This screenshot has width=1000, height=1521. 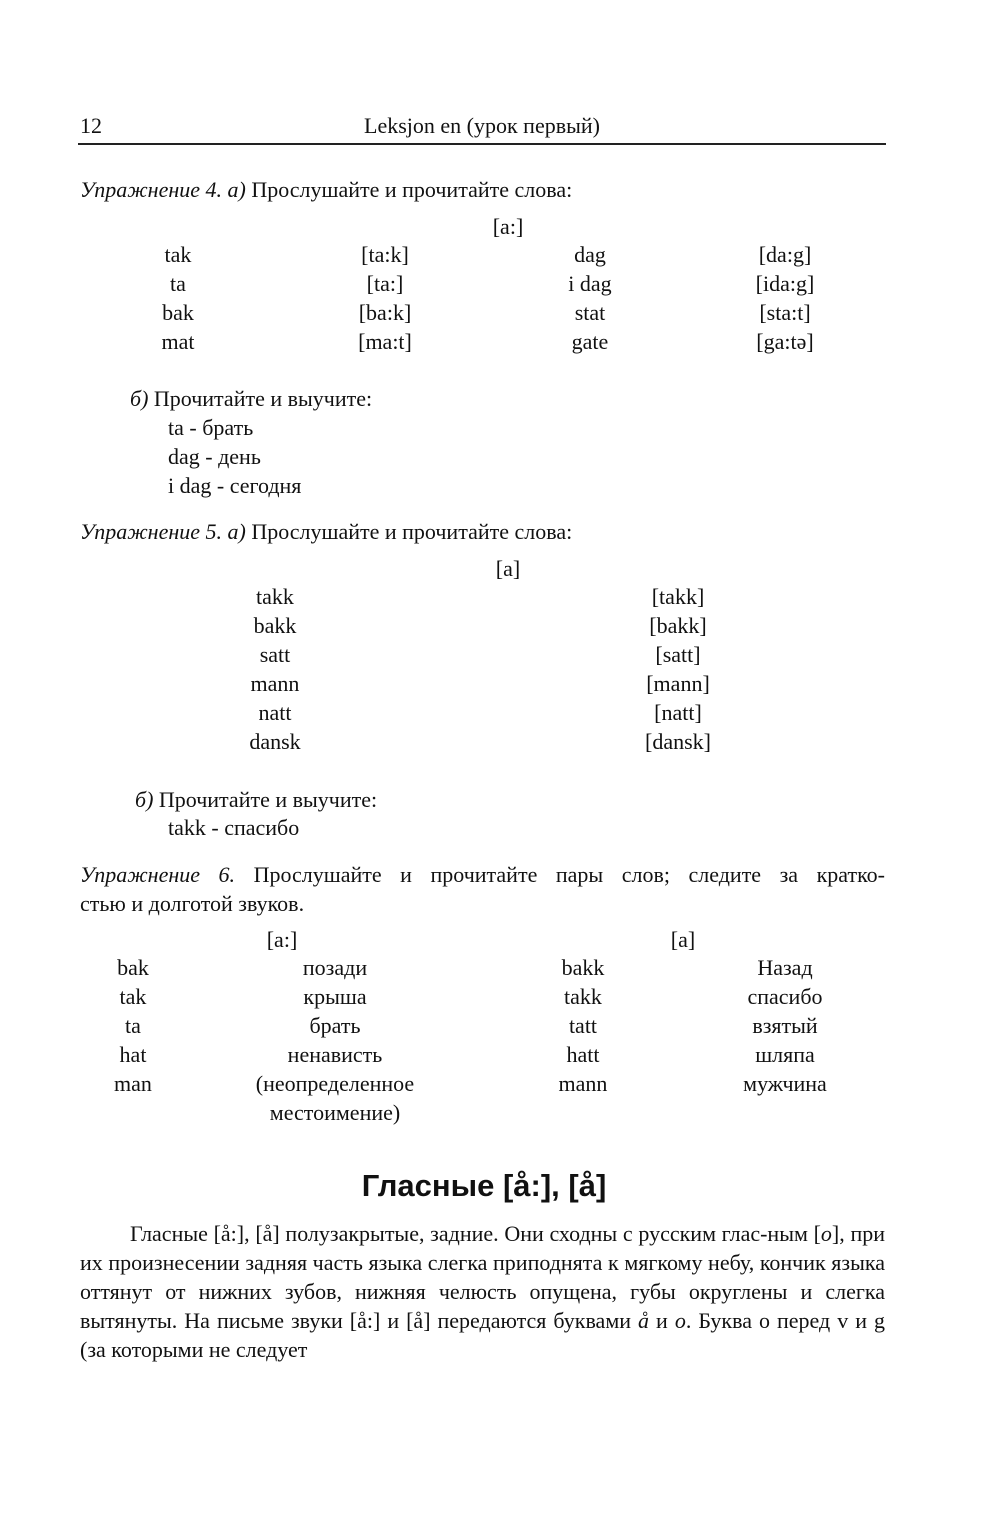 I want to click on table-cell: stat, so click(x=590, y=312).